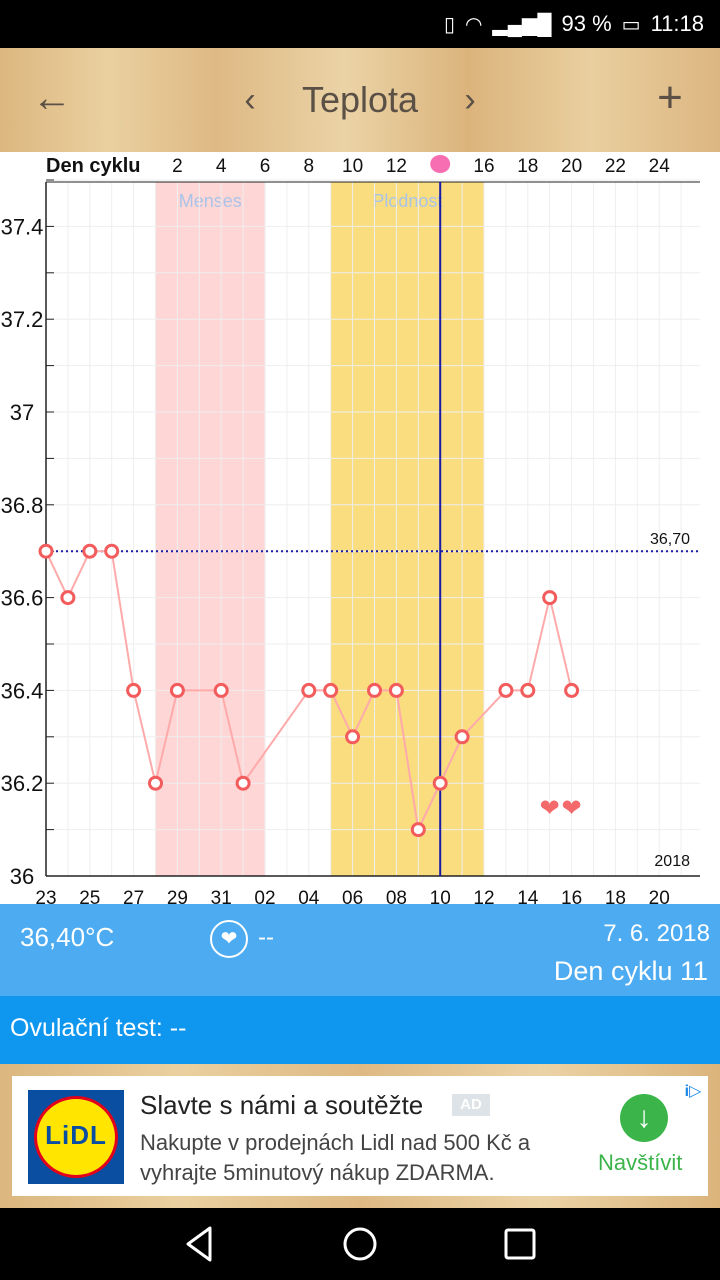 This screenshot has width=720, height=1280. What do you see at coordinates (527, 166) in the screenshot?
I see `top-tick-label: 18` at bounding box center [527, 166].